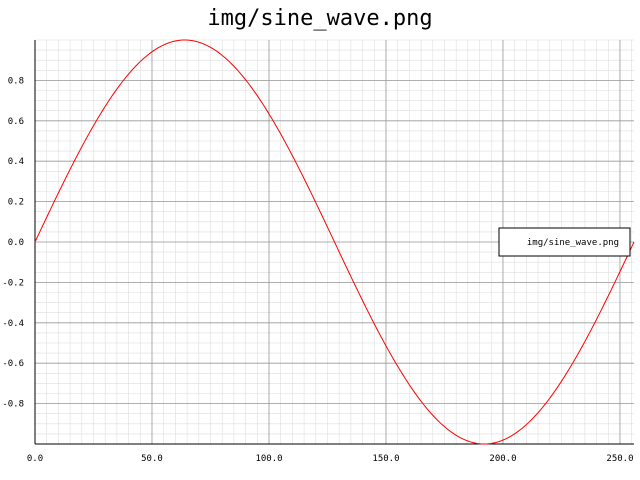 The width and height of the screenshot is (640, 480). Describe the element at coordinates (16, 122) in the screenshot. I see `y-tick-label: 0.6` at that location.